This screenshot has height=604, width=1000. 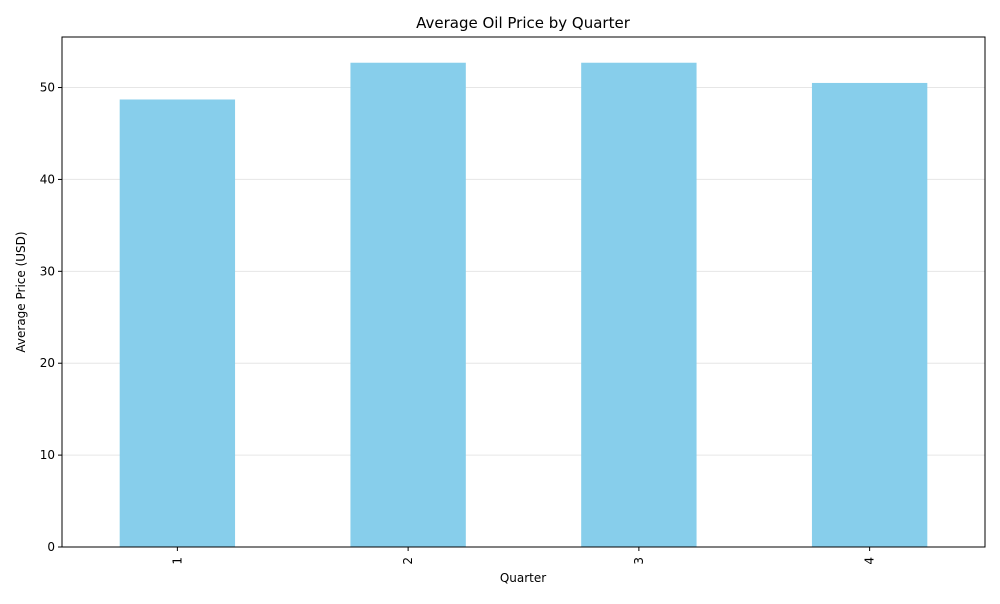 What do you see at coordinates (51, 547) in the screenshot?
I see `y-tick-label: 0` at bounding box center [51, 547].